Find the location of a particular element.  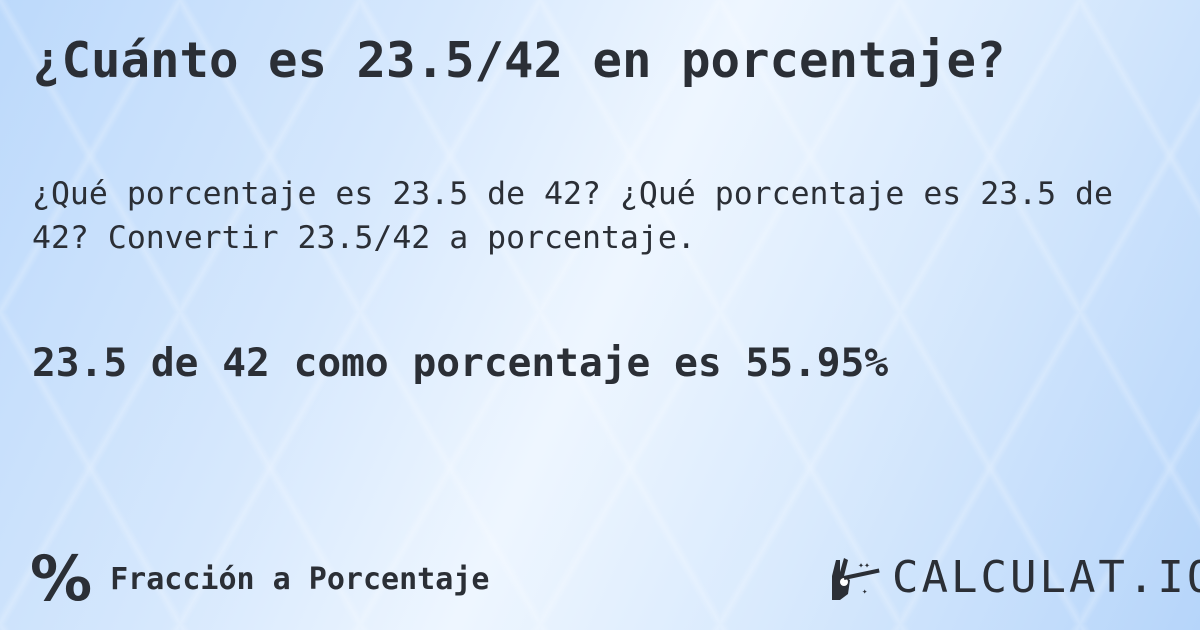

percent-icon: % is located at coordinates (61, 578).